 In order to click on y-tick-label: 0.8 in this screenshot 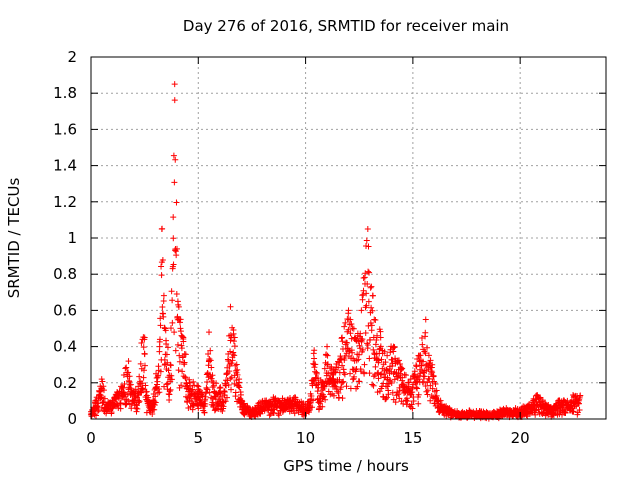, I will do `click(65, 274)`.